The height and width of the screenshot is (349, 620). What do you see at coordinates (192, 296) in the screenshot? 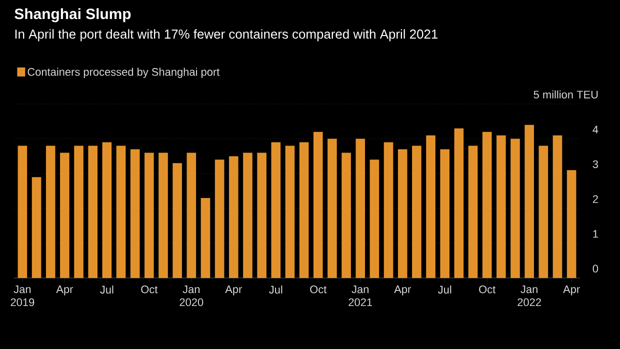
I see `x-tick-label: Jan 2020` at bounding box center [192, 296].